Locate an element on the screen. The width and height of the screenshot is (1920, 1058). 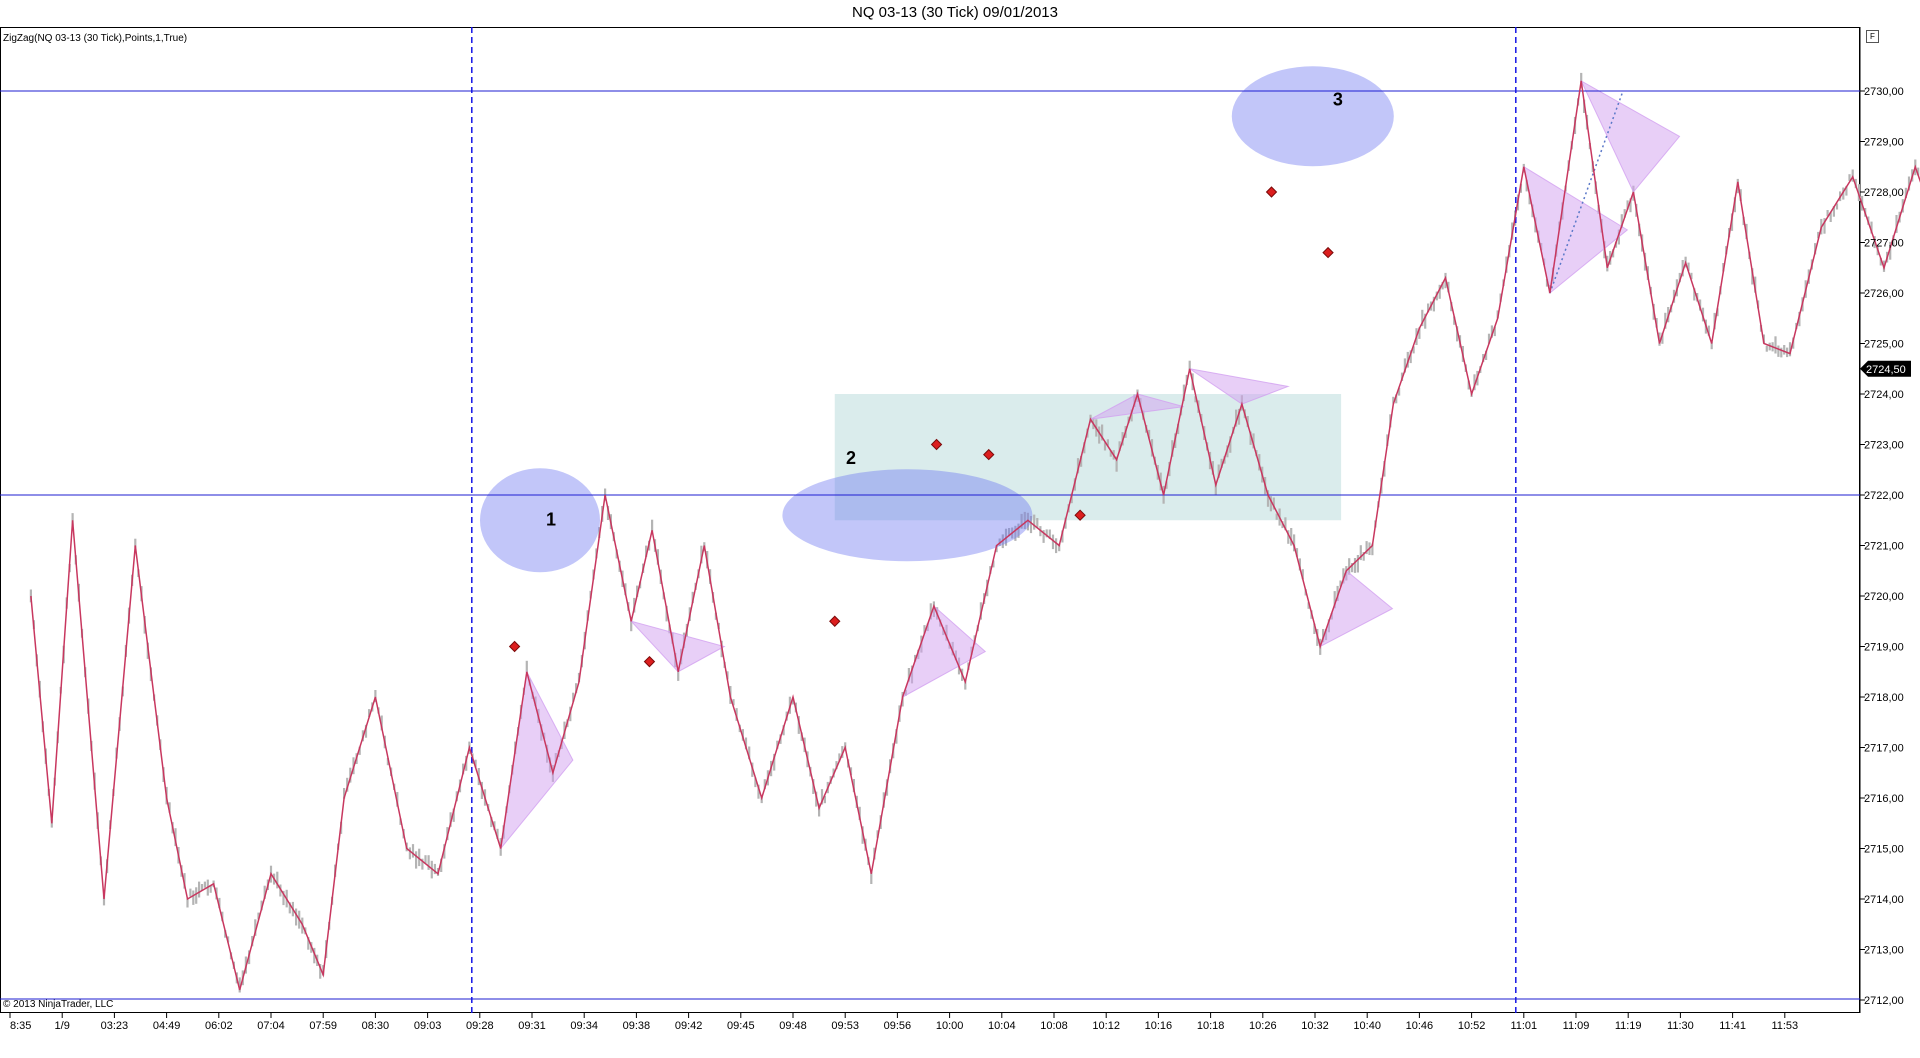
x-tick-label: 03:23 is located at coordinates (115, 1026).